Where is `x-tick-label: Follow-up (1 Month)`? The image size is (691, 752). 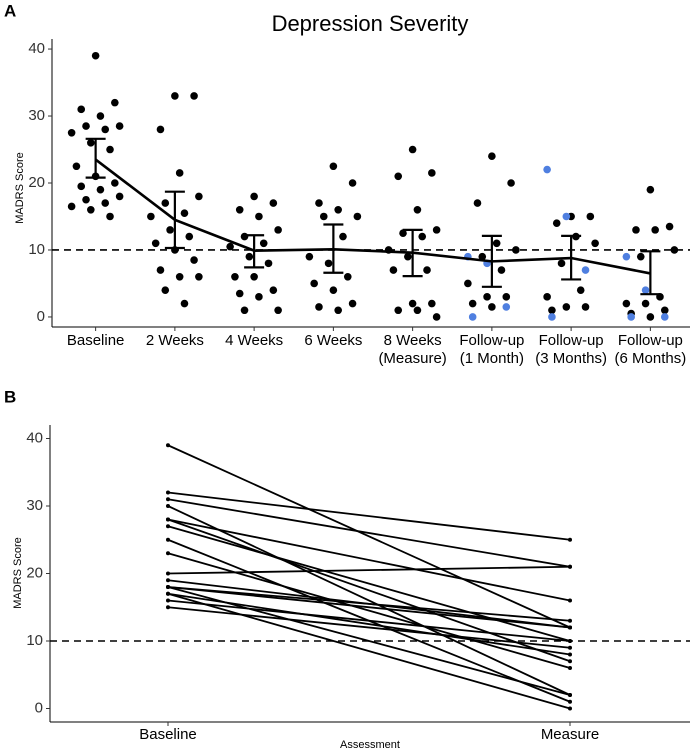 x-tick-label: Follow-up (1 Month) is located at coordinates (491, 349).